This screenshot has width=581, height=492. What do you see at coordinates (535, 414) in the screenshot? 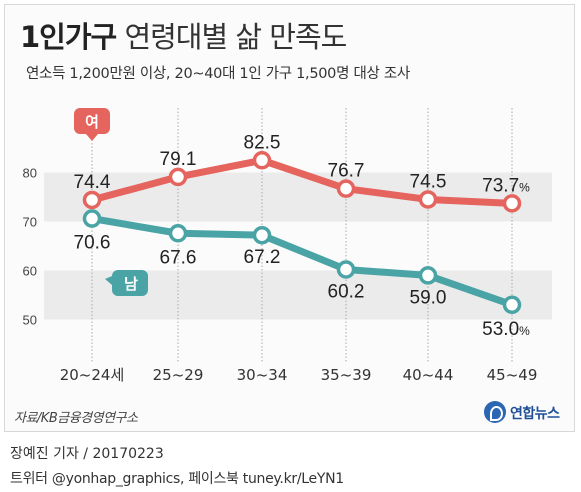
I see `logo-name: 연합뉴스` at bounding box center [535, 414].